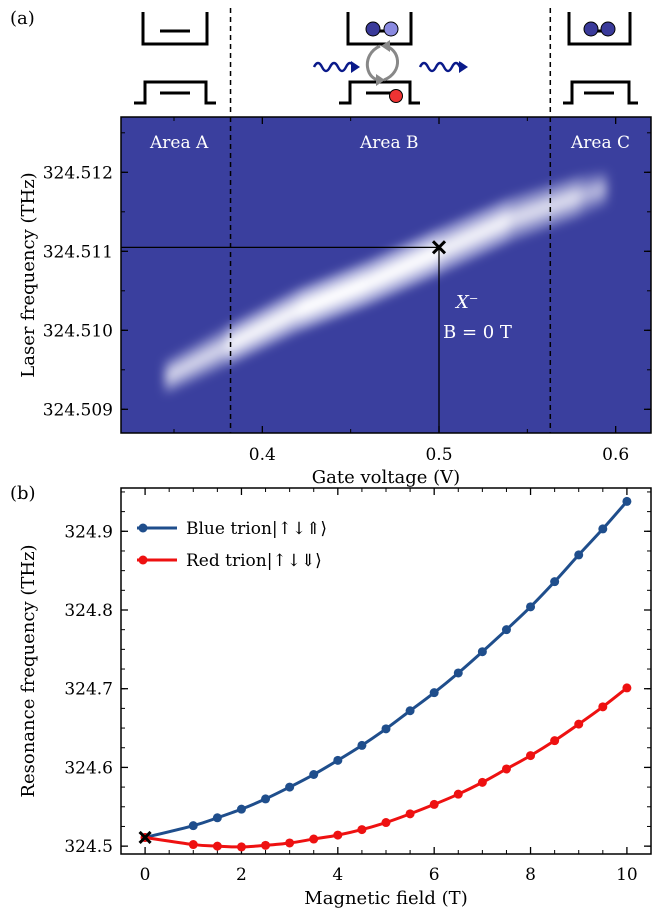 The image size is (656, 915). I want to click on b-xtick-label: 6, so click(434, 875).